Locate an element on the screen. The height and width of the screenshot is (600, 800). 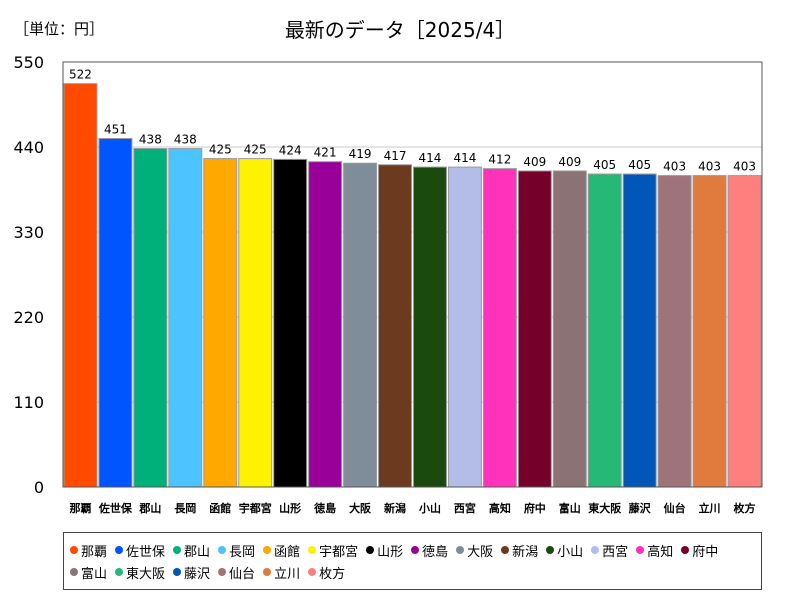
x-tick-label: 長岡 is located at coordinates (185, 508).